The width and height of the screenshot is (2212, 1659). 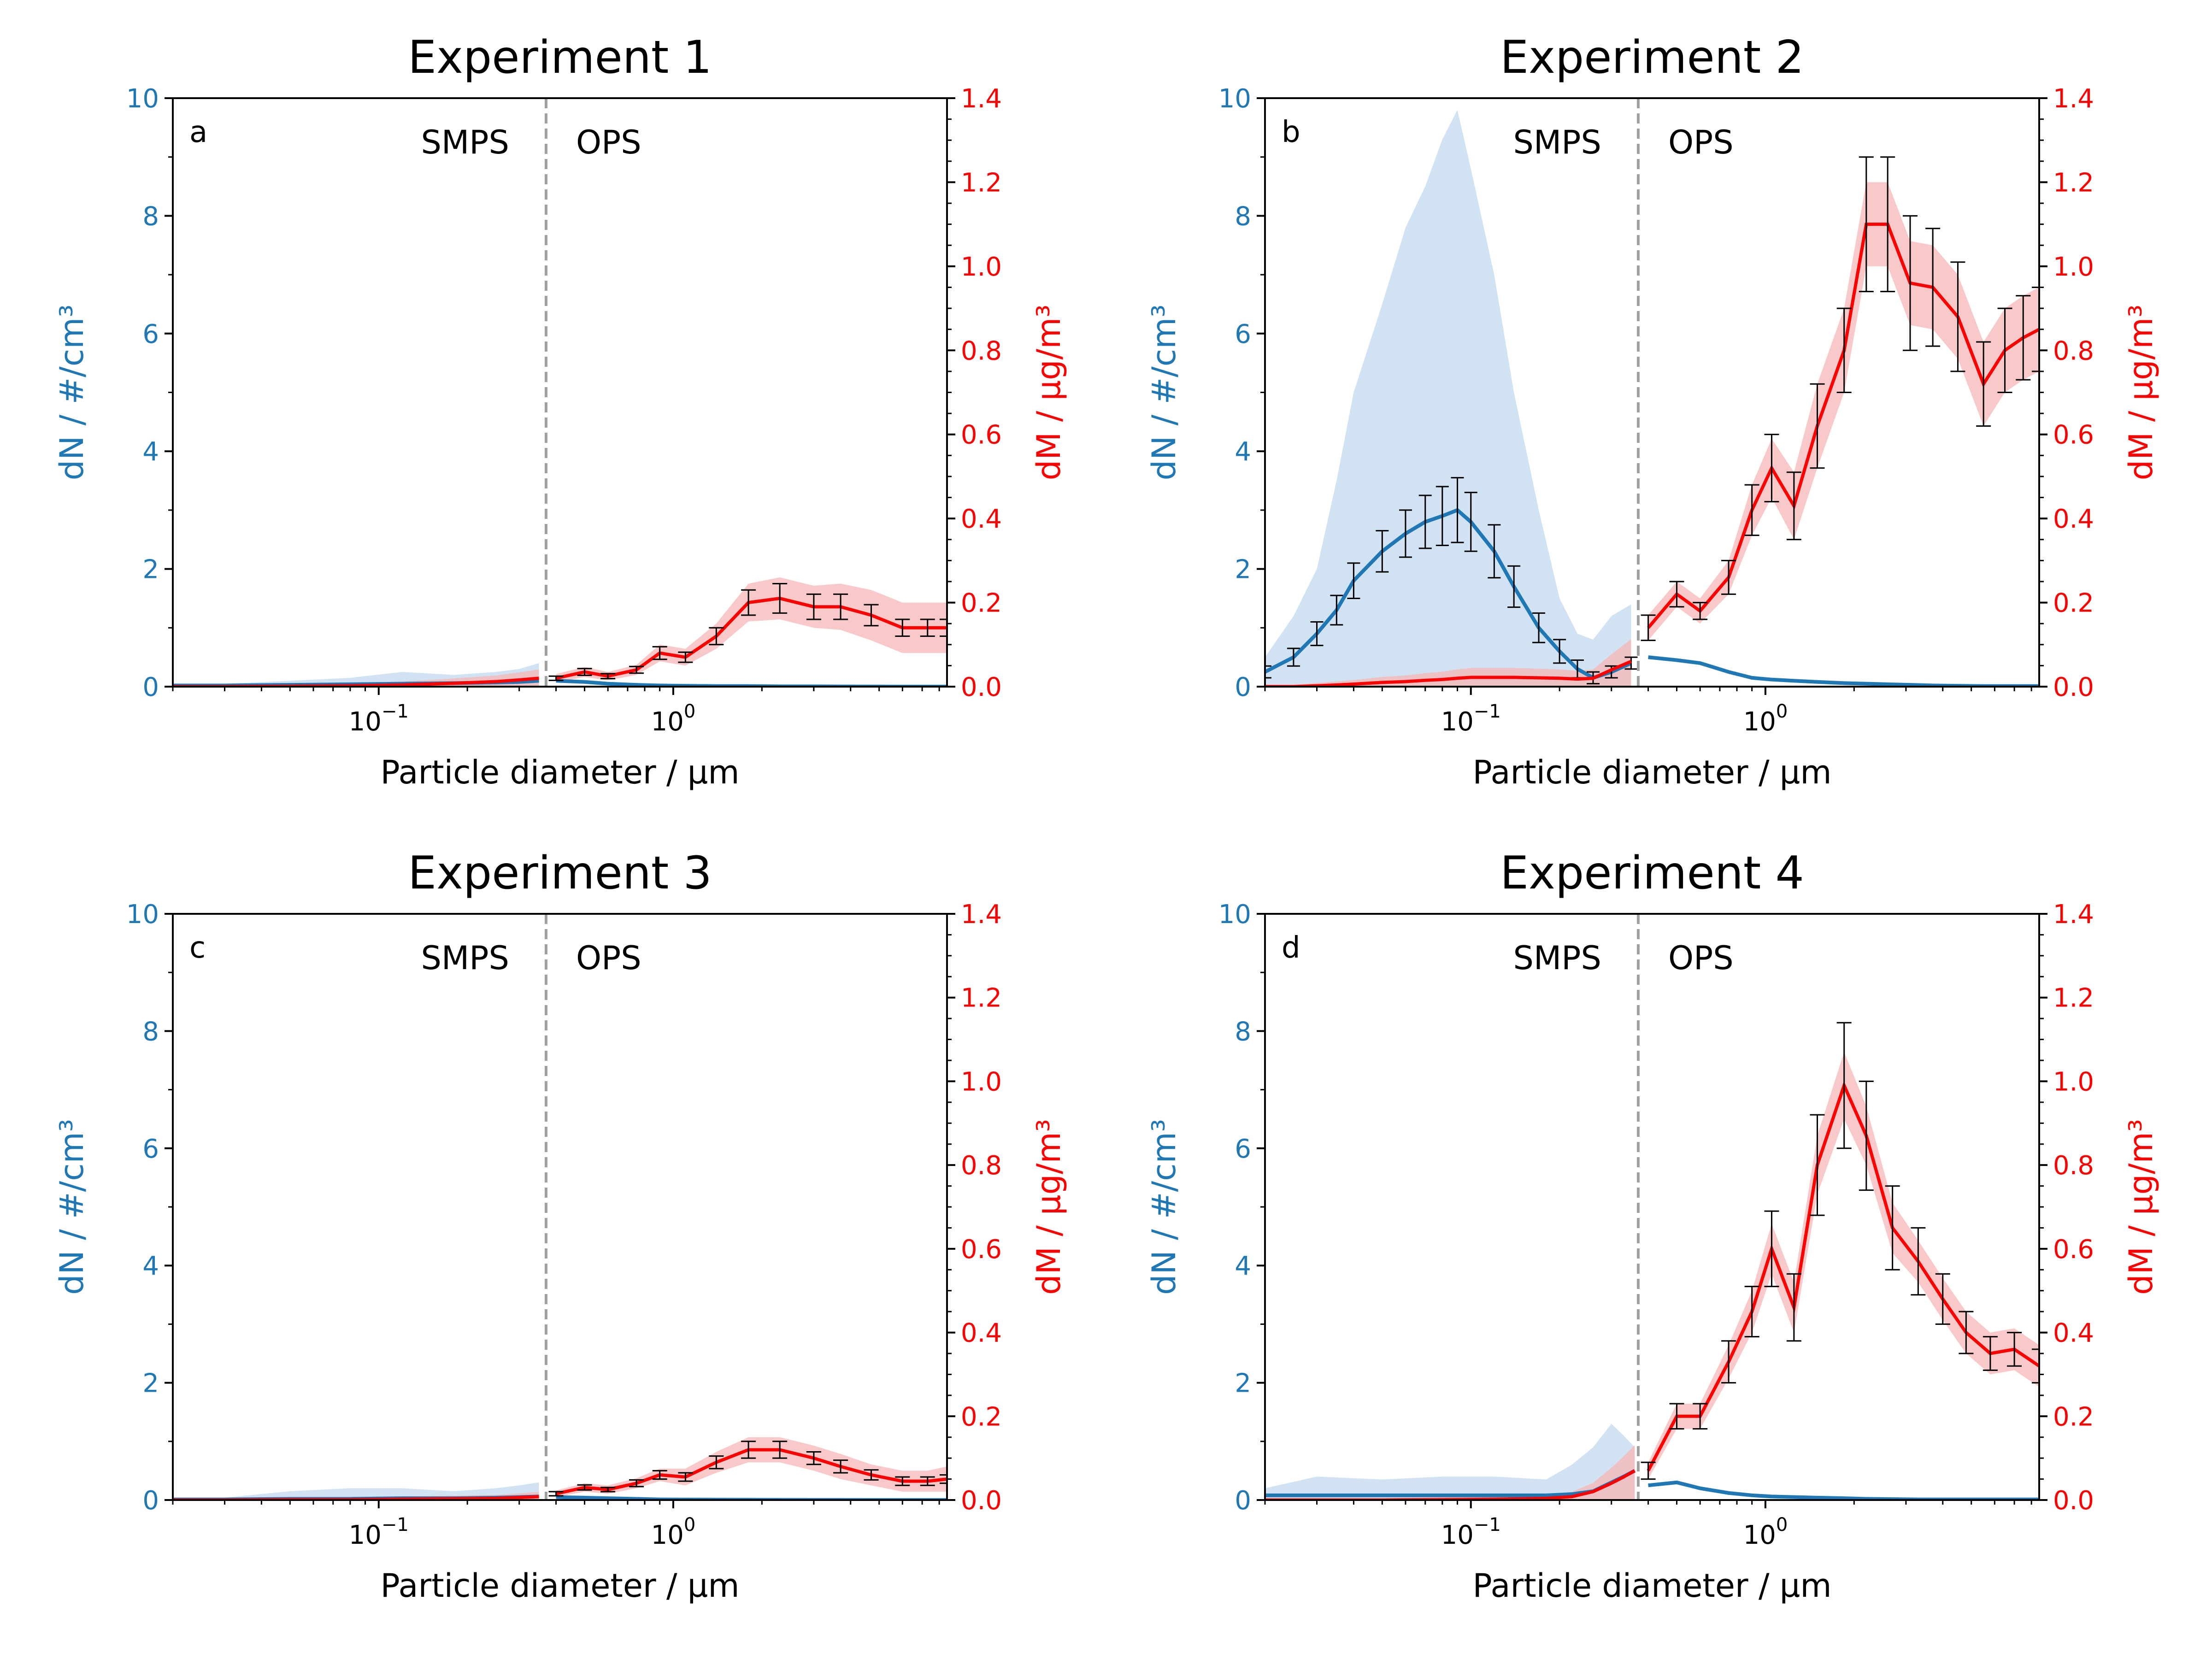 What do you see at coordinates (198, 132) in the screenshot?
I see `panel-letter: a` at bounding box center [198, 132].